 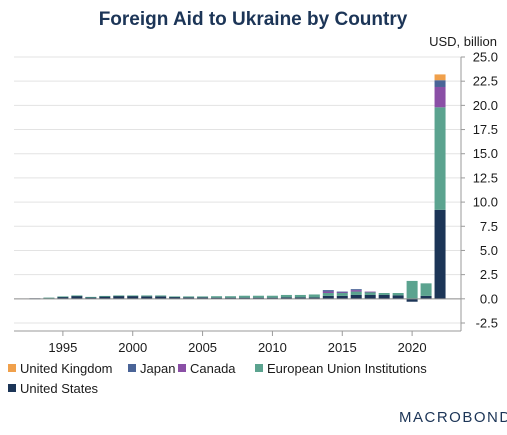 I want to click on macrobond-logo: MACROBOND, so click(x=453, y=417).